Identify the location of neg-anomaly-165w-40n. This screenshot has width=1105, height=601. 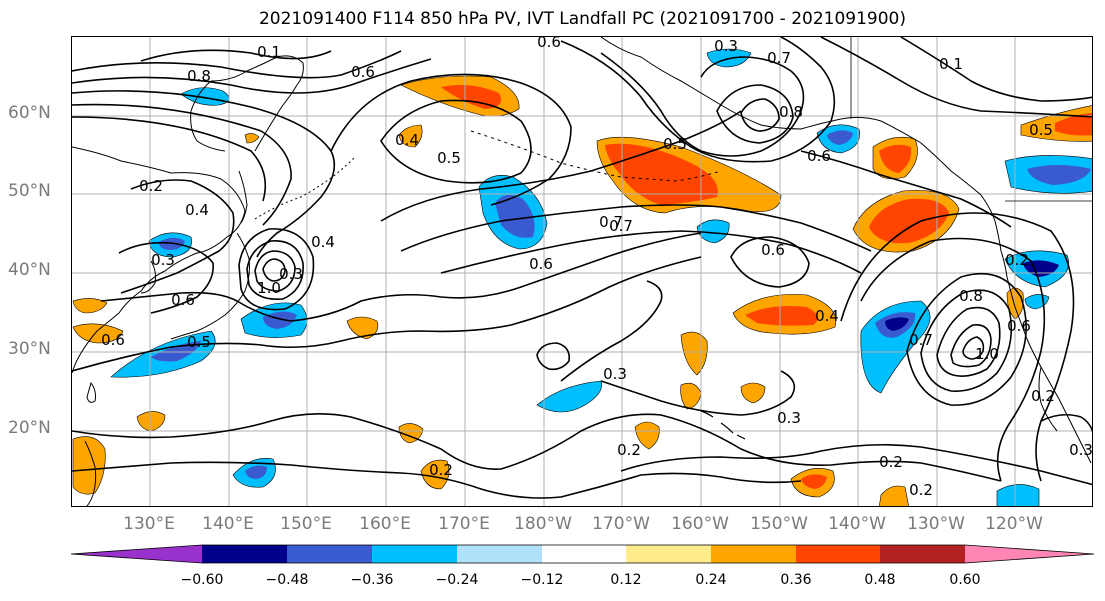
(713, 231).